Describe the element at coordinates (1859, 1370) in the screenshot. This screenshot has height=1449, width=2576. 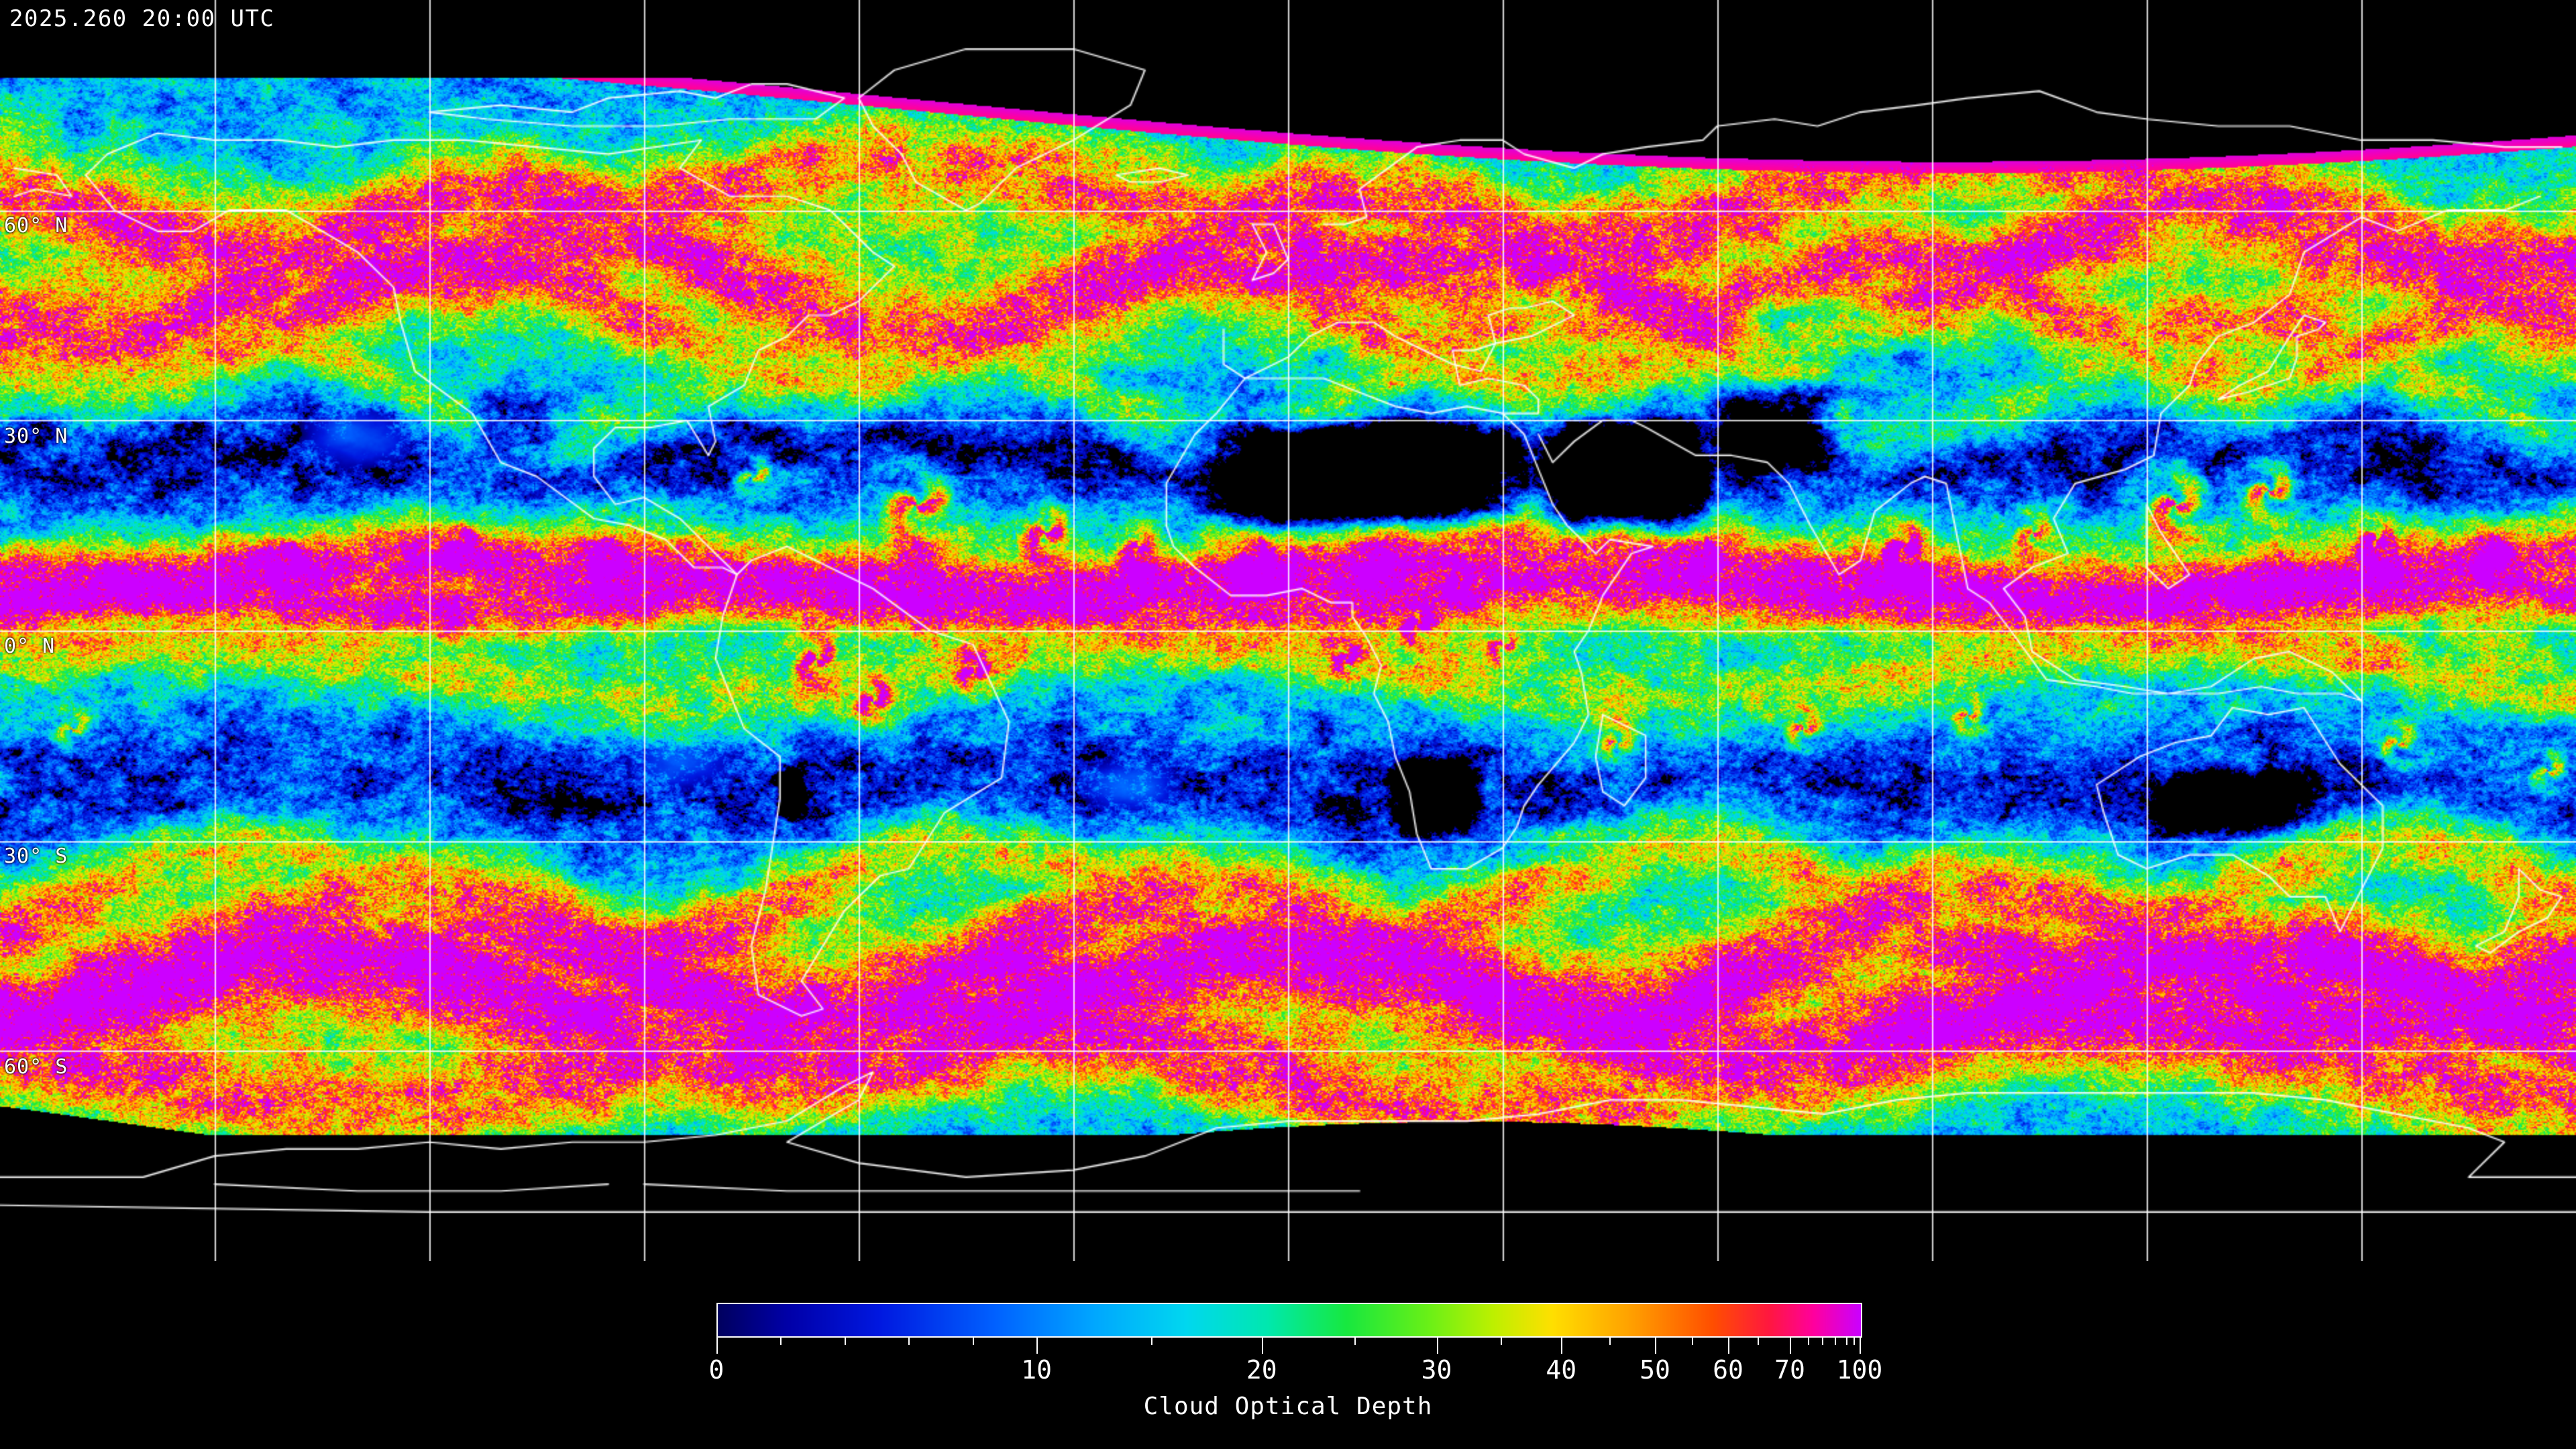
I see `colorbar-tick-label: 100` at that location.